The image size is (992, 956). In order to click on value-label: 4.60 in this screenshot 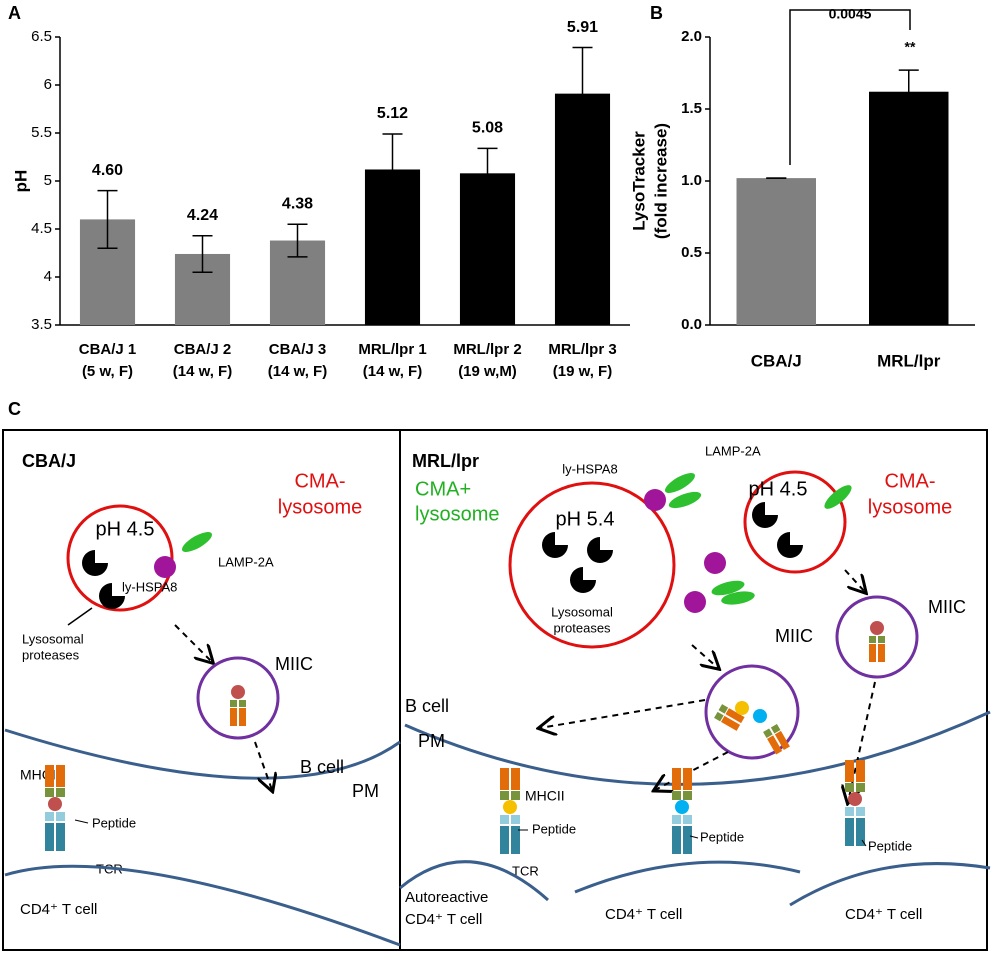, I will do `click(107, 170)`.